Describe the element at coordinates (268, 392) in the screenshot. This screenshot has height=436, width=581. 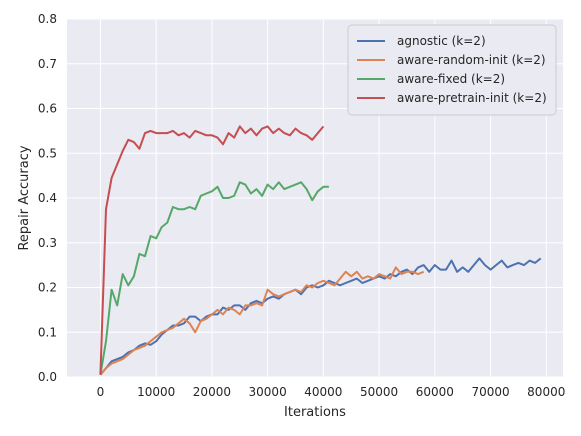
I see `x-tick-label: 30000` at that location.